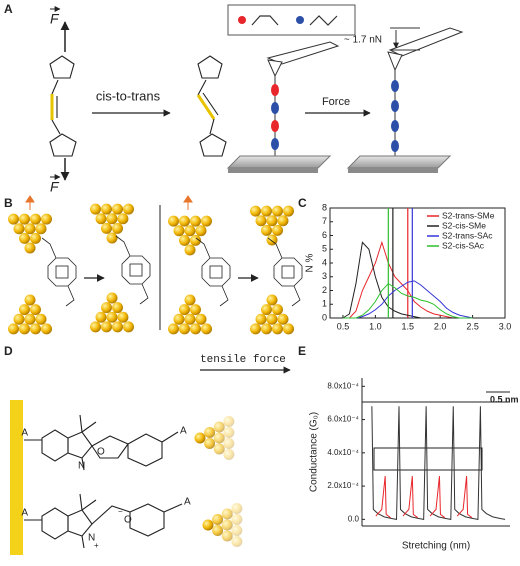 Image resolution: width=520 pixels, height=566 pixels. I want to click on atom-label: O, so click(101, 452).